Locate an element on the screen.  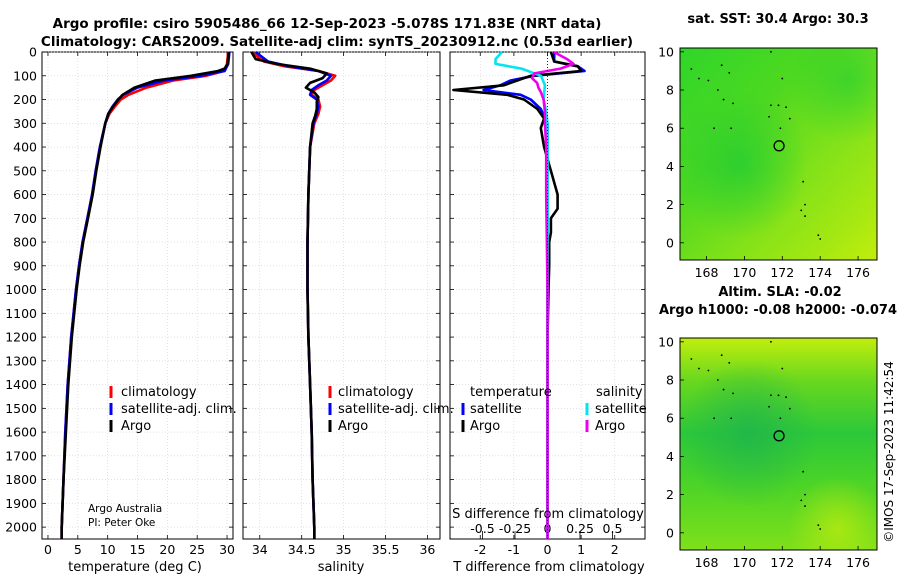
sst-map-frame is located at coordinates (778, 154).